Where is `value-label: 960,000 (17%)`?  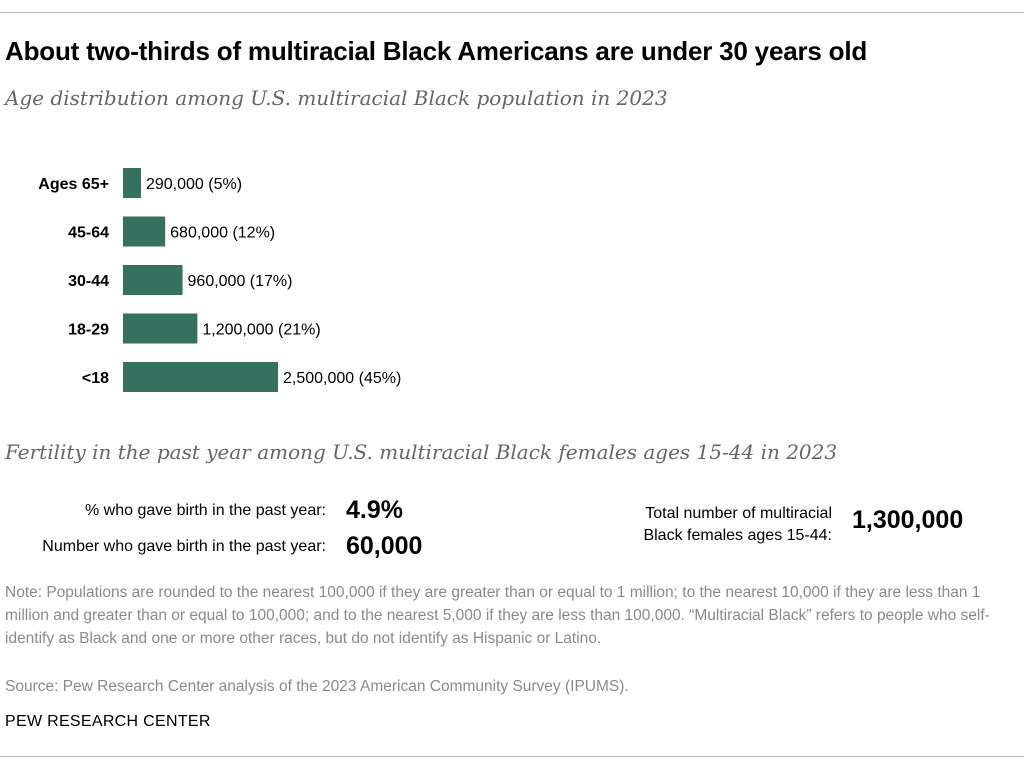 value-label: 960,000 (17%) is located at coordinates (240, 281).